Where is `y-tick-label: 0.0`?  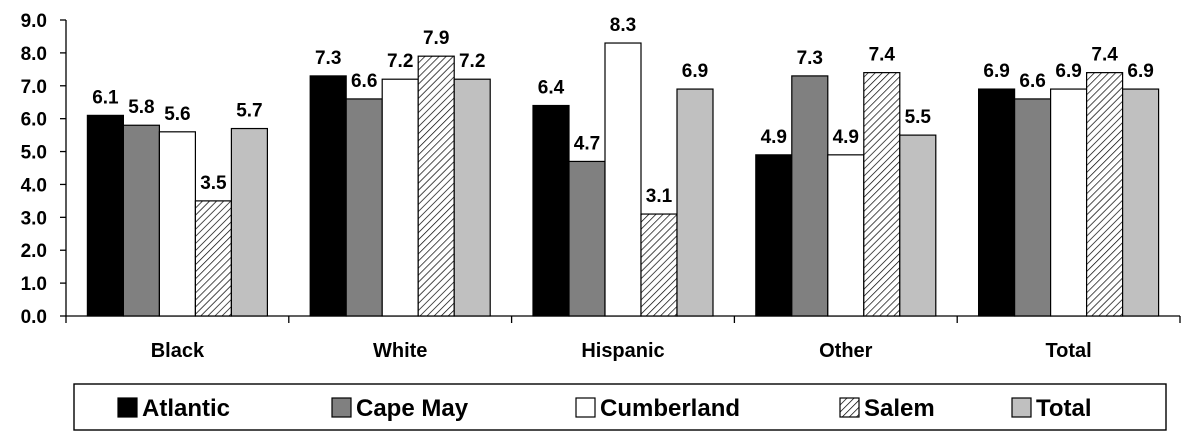
y-tick-label: 0.0 is located at coordinates (34, 317).